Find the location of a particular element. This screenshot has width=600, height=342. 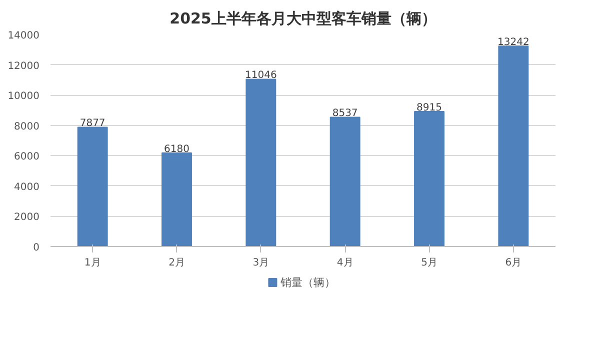

data-label: 8915 is located at coordinates (429, 108).